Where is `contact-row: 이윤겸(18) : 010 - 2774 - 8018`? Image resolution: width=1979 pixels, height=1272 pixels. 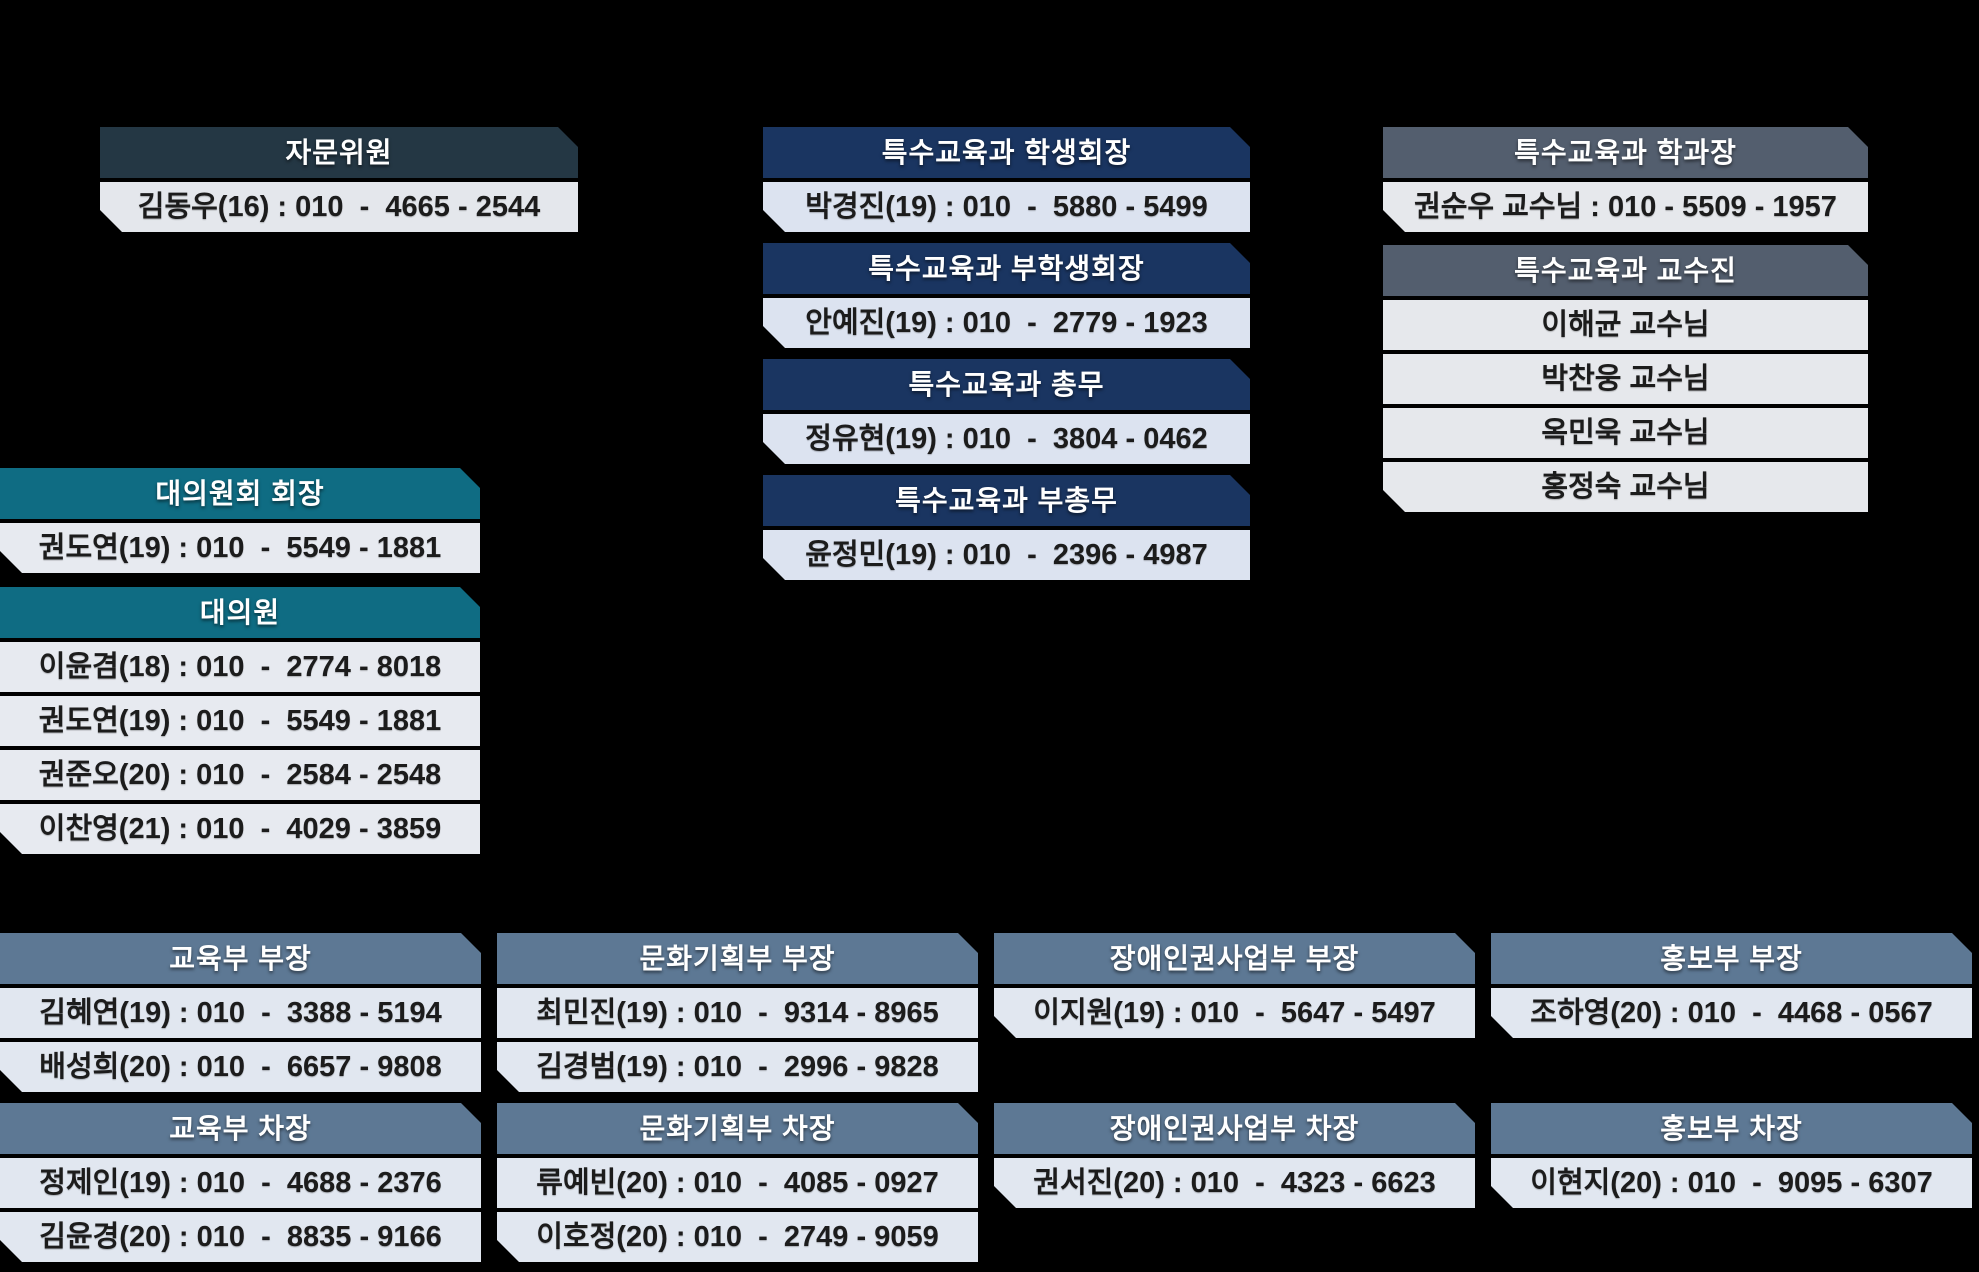 contact-row: 이윤겸(18) : 010 - 2774 - 8018 is located at coordinates (240, 667).